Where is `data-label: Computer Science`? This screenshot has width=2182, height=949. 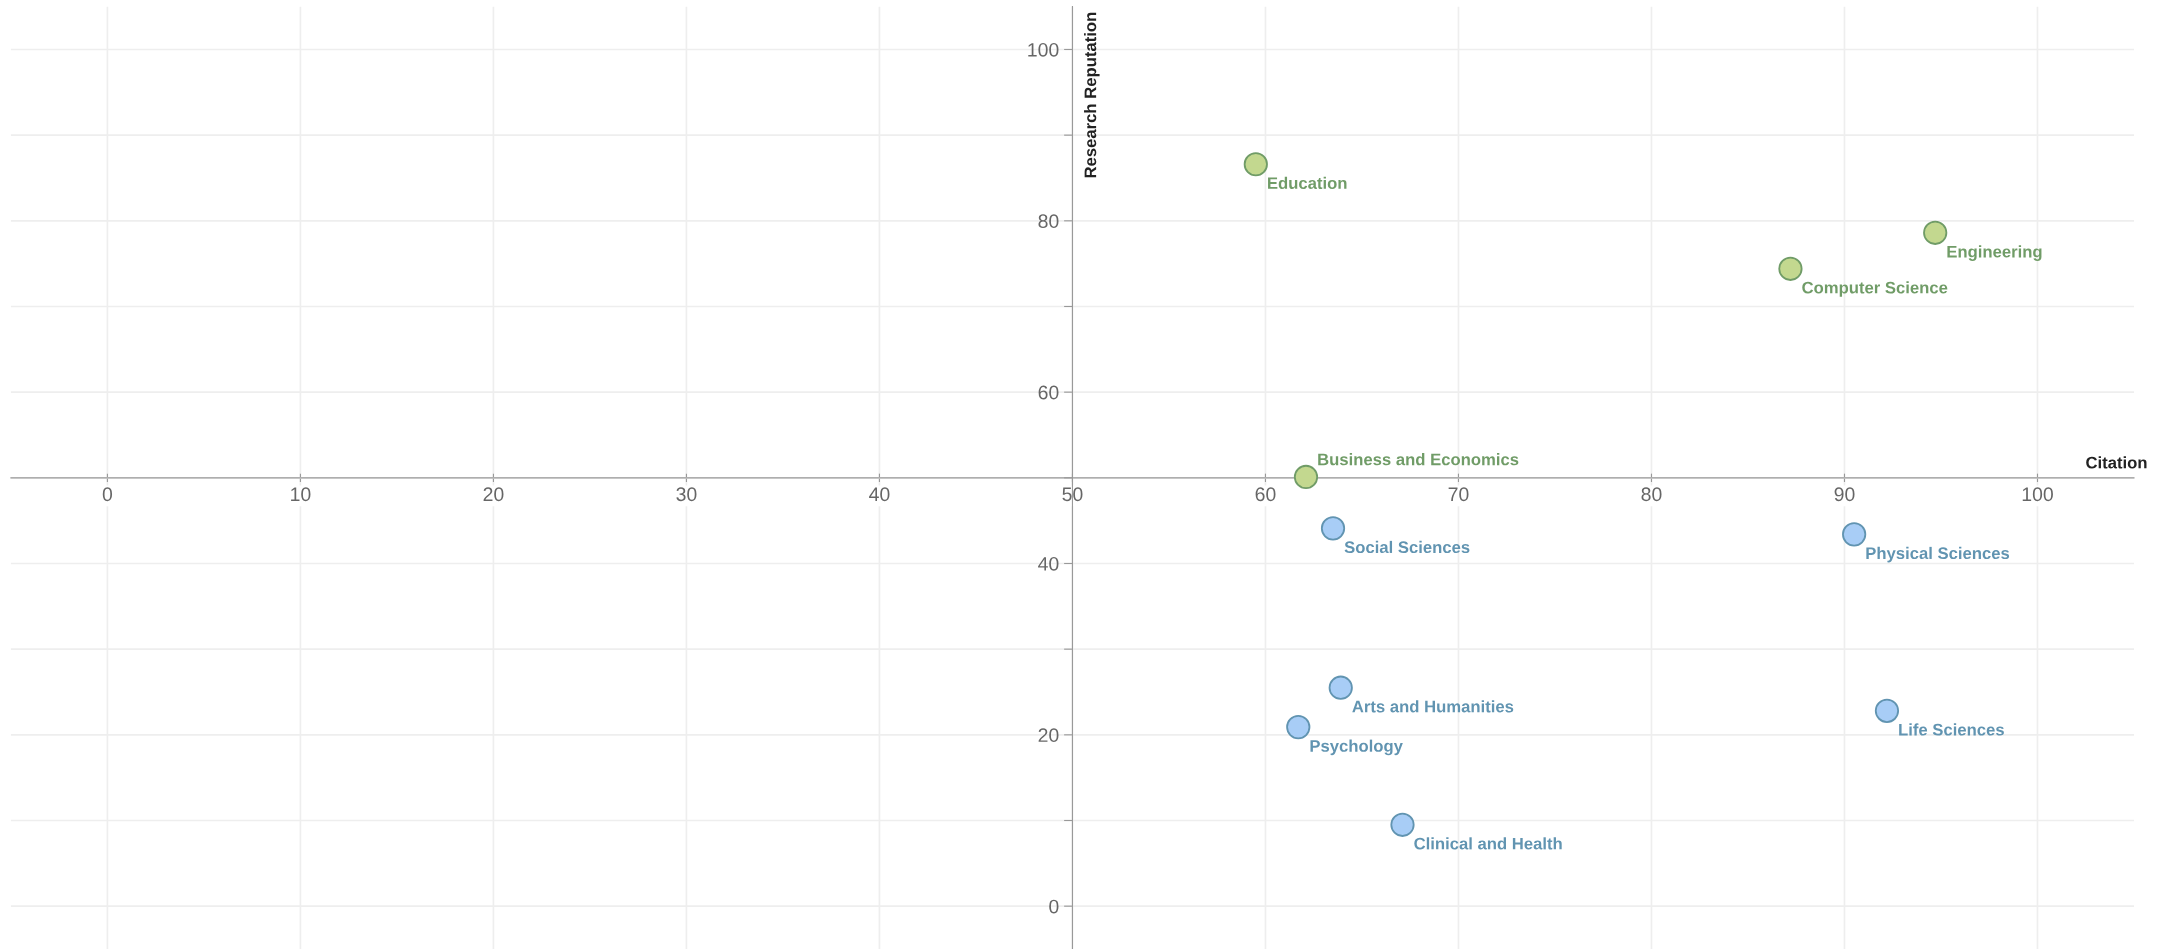
data-label: Computer Science is located at coordinates (1875, 289).